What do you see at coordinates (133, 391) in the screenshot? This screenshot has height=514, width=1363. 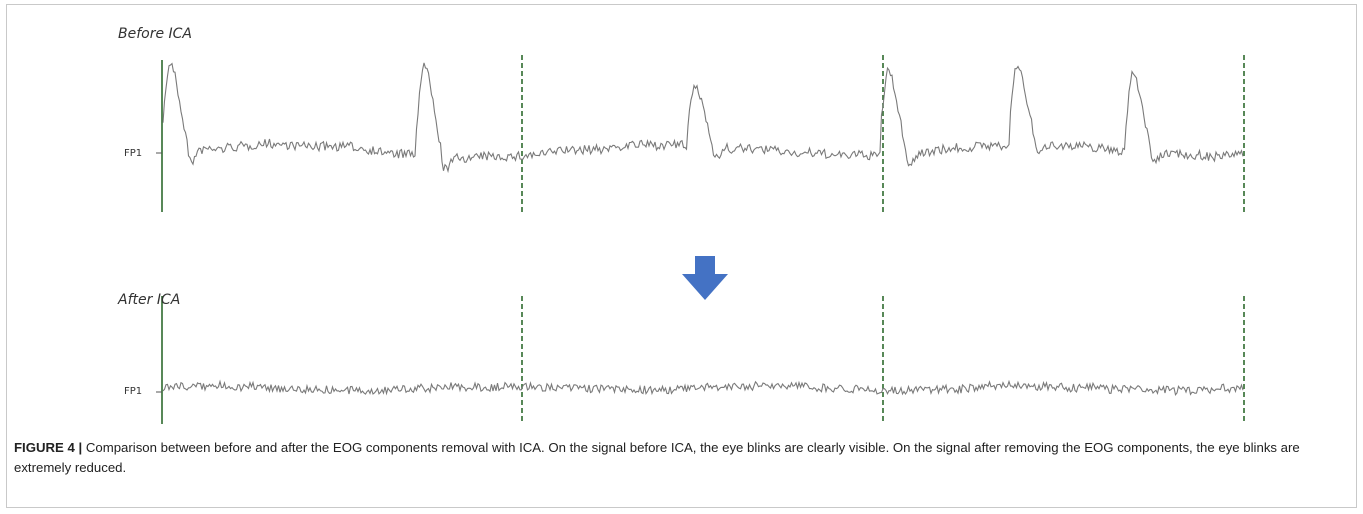 I see `after-channel-label: FP1` at bounding box center [133, 391].